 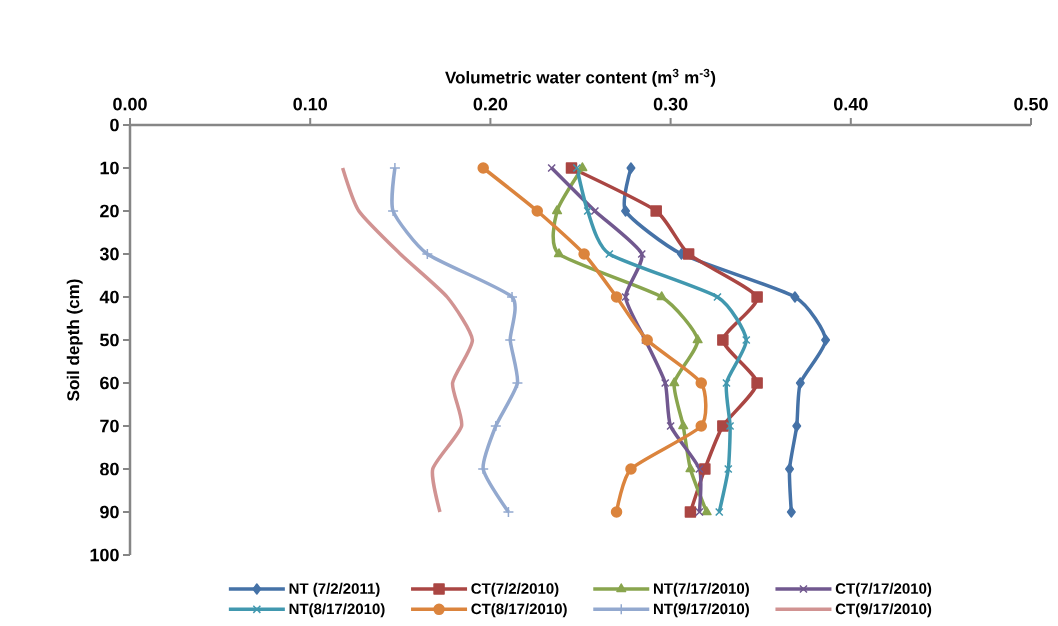 What do you see at coordinates (109, 254) in the screenshot?
I see `y-tick-label: 30` at bounding box center [109, 254].